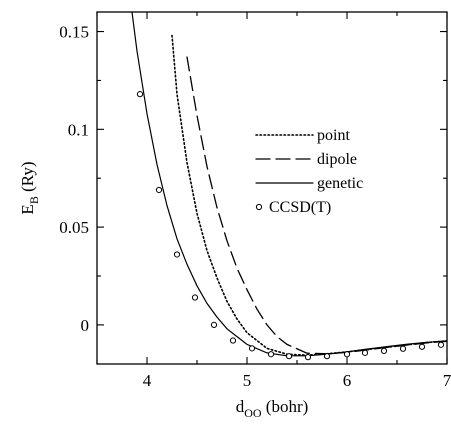 This screenshot has height=426, width=451. Describe the element at coordinates (247, 380) in the screenshot. I see `x-tick-label: 5` at that location.